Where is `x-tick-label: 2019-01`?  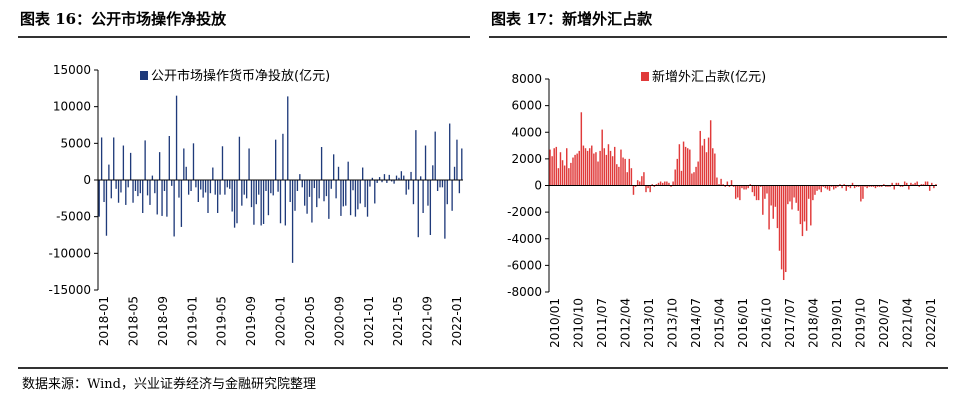 x-tick-label: 2019-01 is located at coordinates (192, 321).